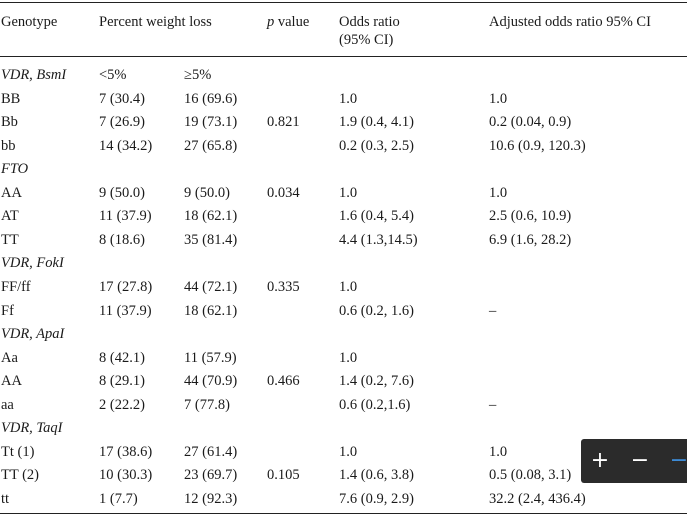 The height and width of the screenshot is (521, 687). Describe the element at coordinates (343, 2) in the screenshot. I see `table-top-rule` at that location.